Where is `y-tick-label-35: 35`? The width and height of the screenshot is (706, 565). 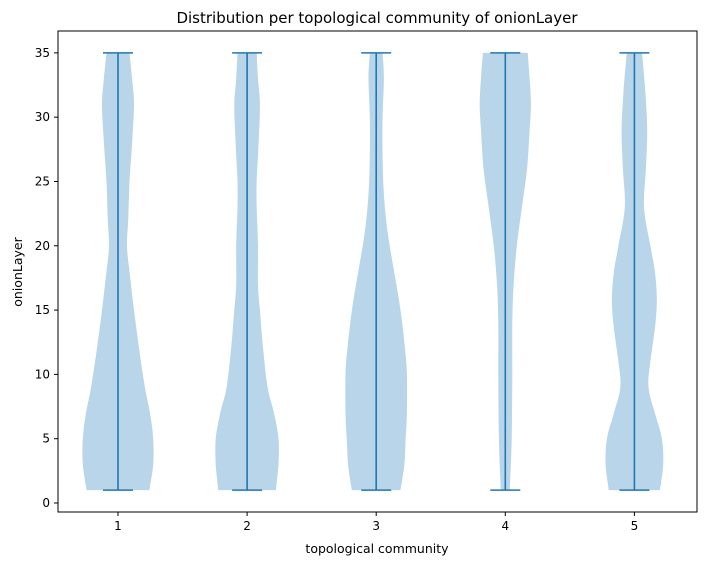
y-tick-label-35: 35 is located at coordinates (42, 53).